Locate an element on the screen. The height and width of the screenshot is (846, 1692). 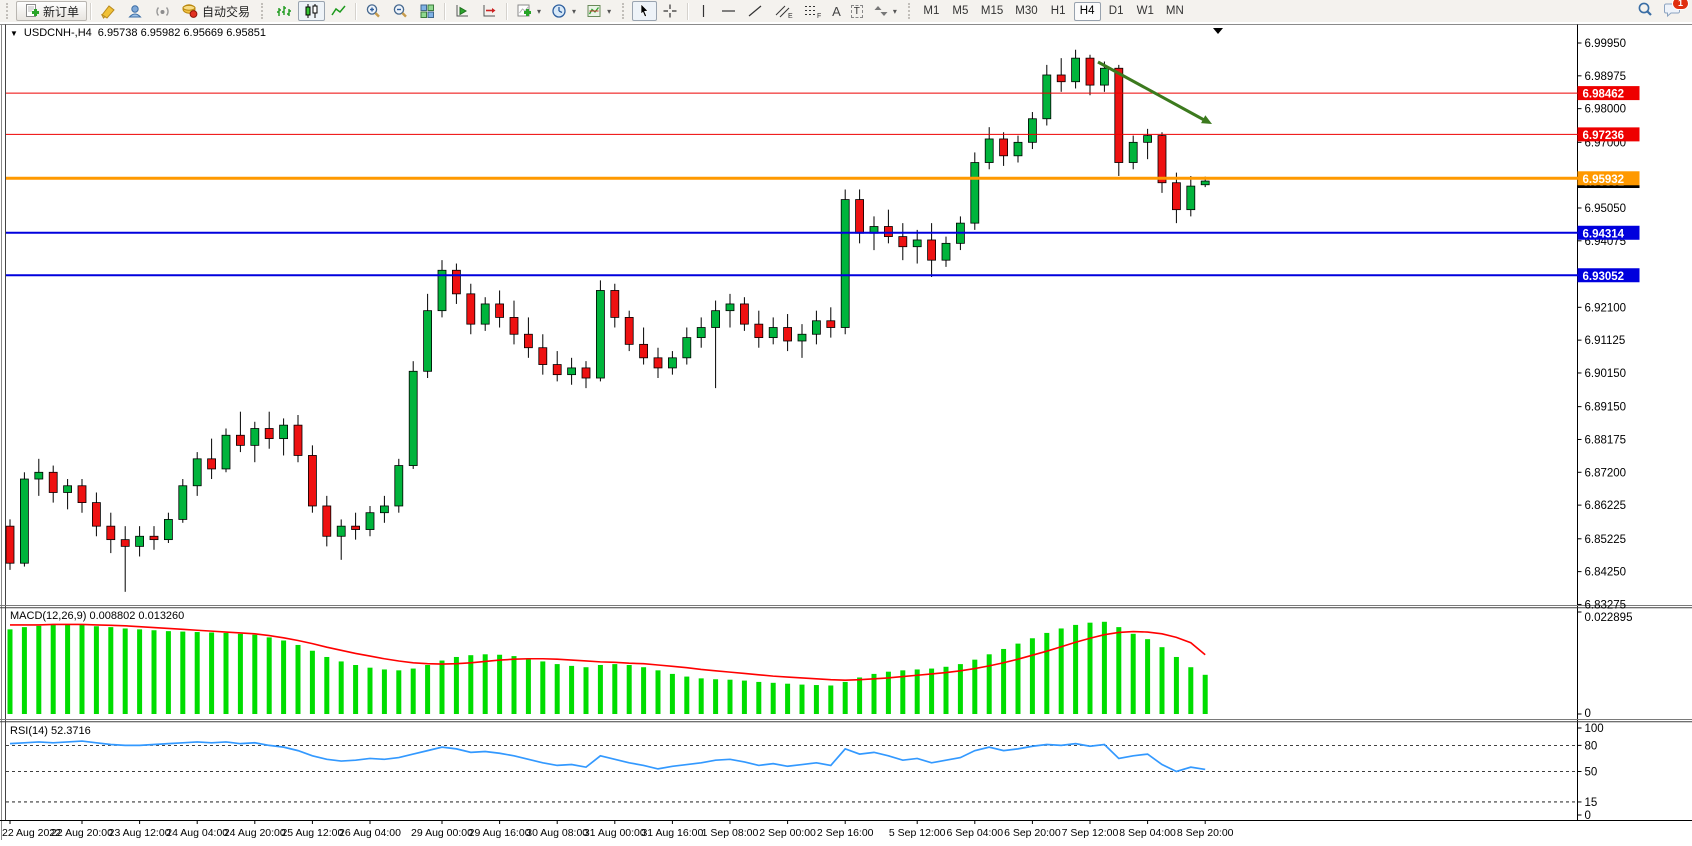
svg-text: 6.89150 is located at coordinates (1606, 408).